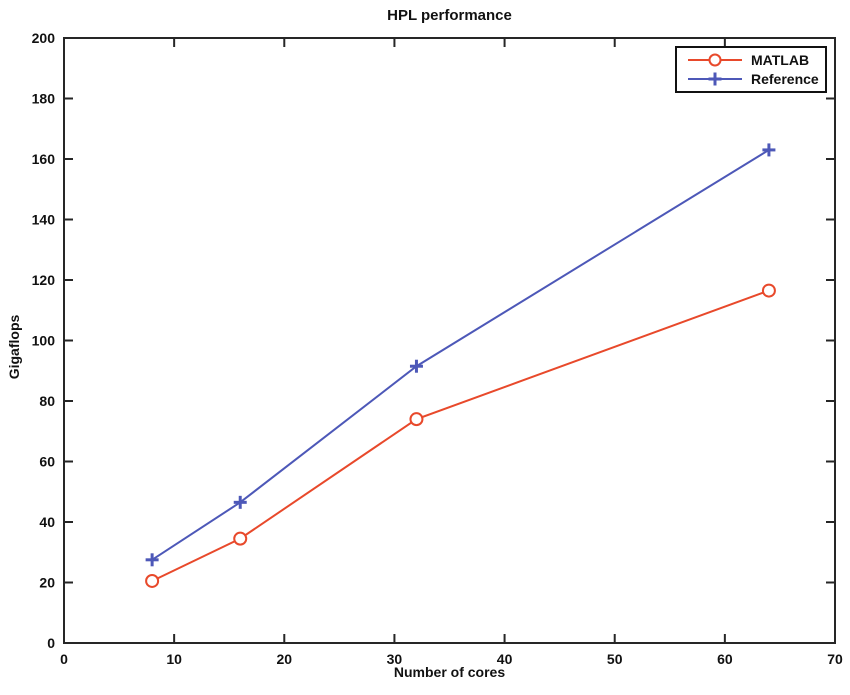 Image resolution: width=850 pixels, height=695 pixels. I want to click on svg-text: 180, so click(44, 99).